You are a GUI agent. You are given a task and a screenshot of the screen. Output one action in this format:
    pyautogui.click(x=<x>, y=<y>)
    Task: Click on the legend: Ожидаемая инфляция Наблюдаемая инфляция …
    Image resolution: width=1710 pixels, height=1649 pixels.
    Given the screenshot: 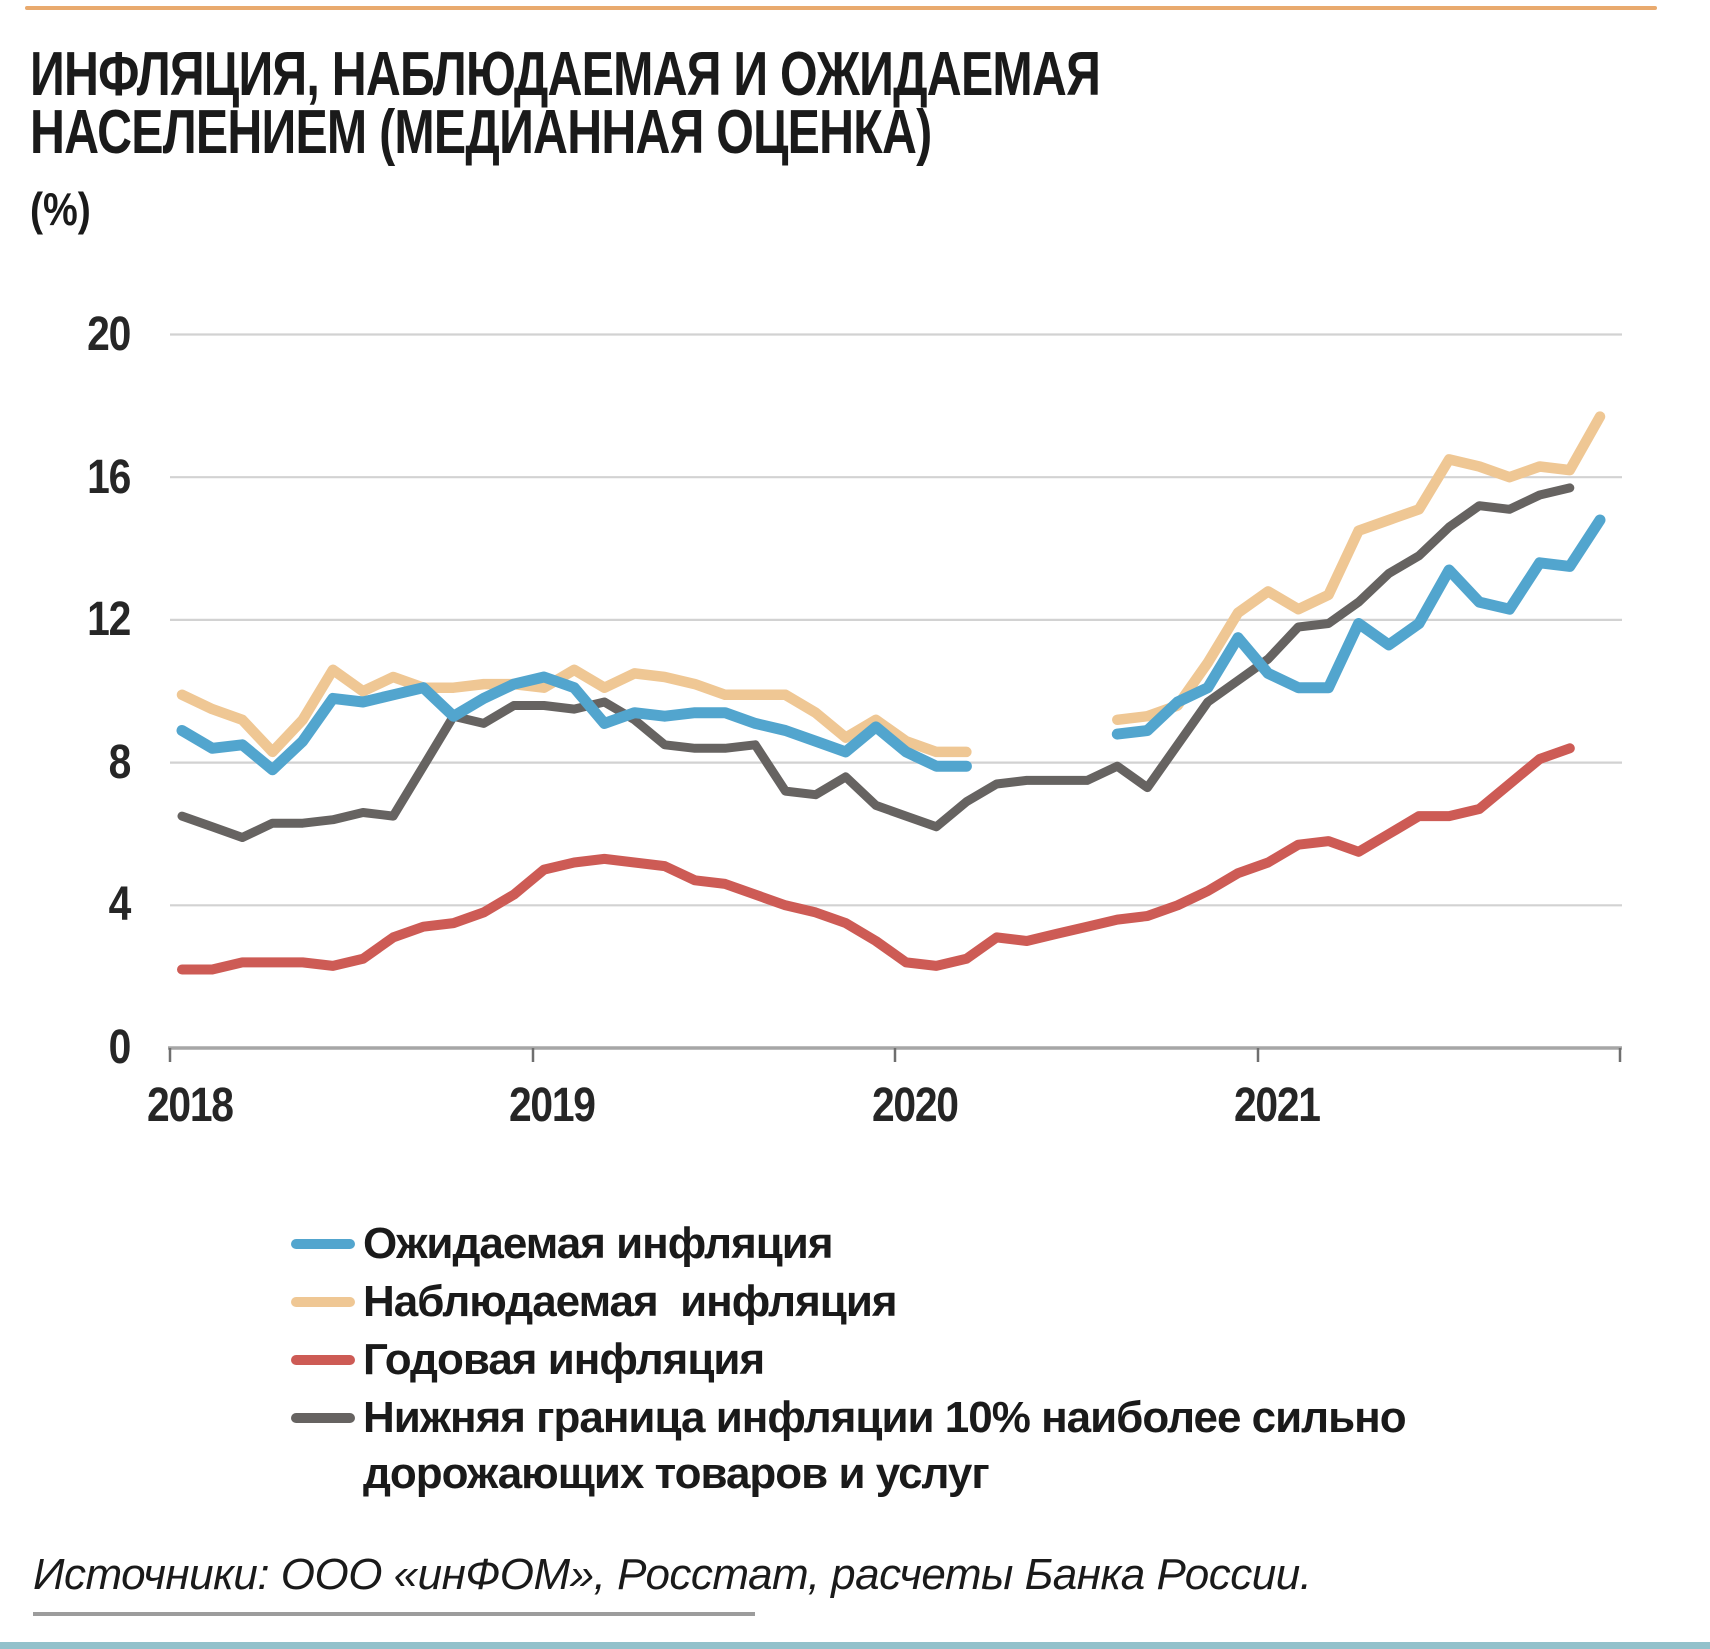 What is the action you would take?
    pyautogui.click(x=887, y=1360)
    